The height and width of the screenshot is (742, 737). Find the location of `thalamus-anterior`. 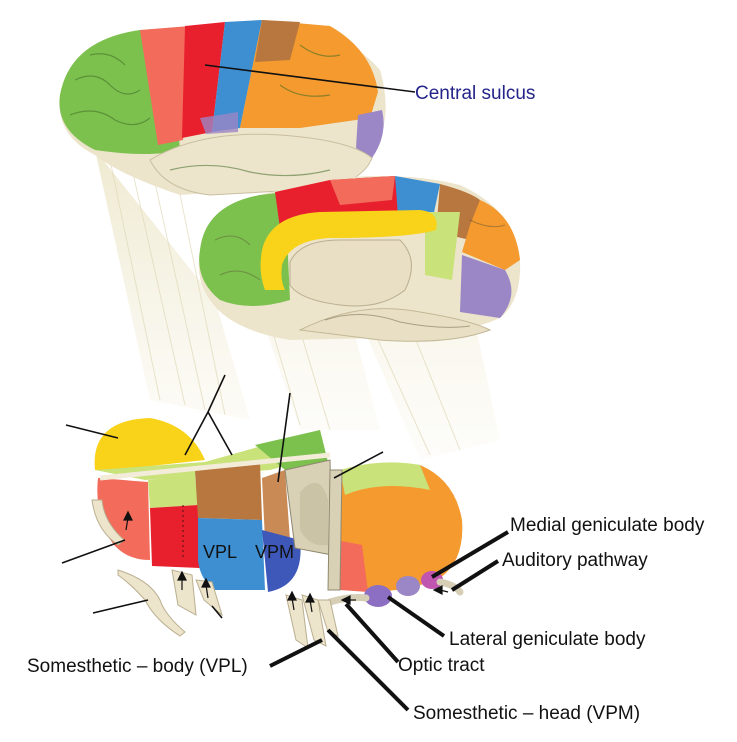

thalamus-anterior is located at coordinates (213, 505).